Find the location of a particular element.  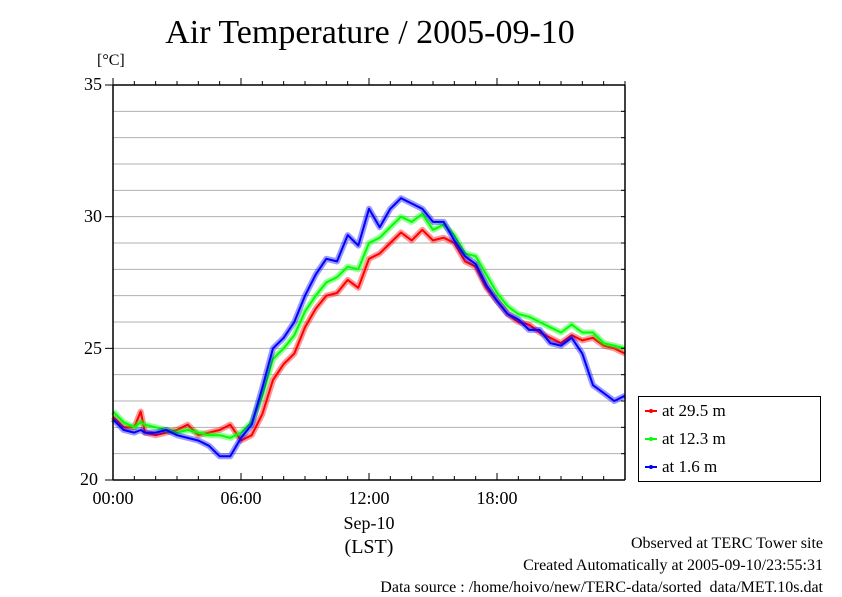

legend-item: at 12.3 m is located at coordinates (685, 439).